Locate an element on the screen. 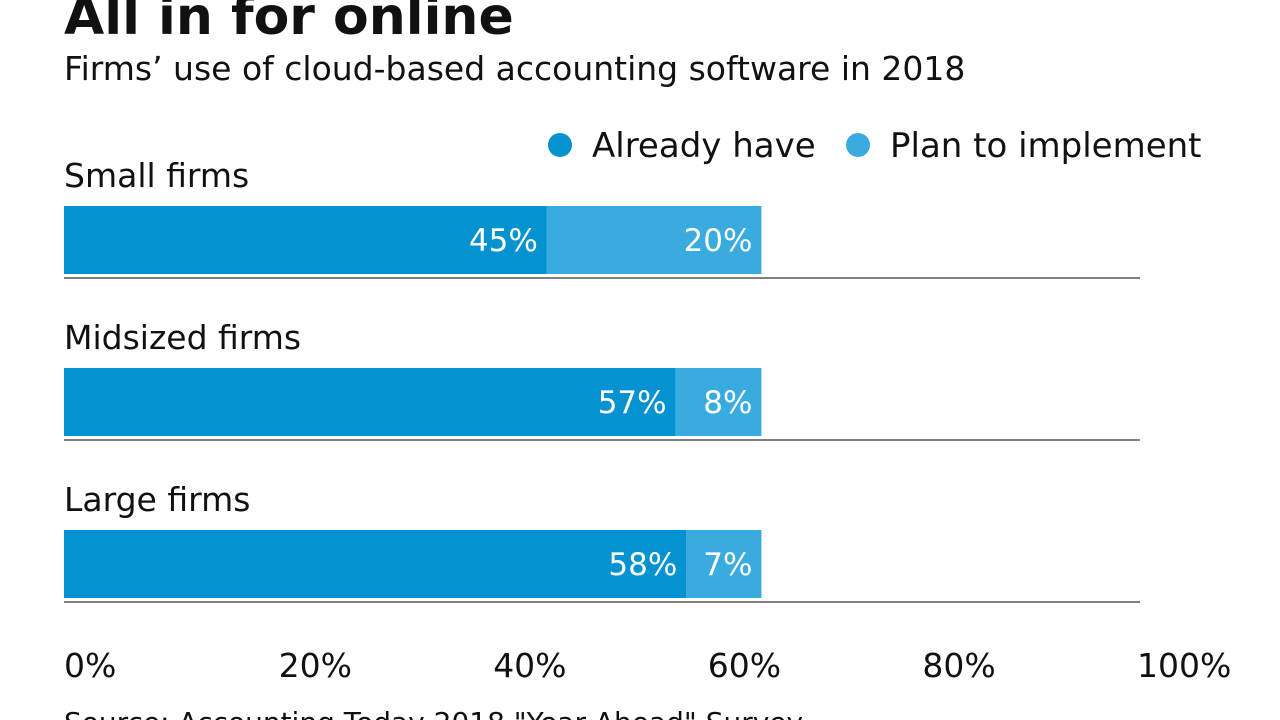 Image resolution: width=1280 pixels, height=720 pixels. category-label: Midsized firms is located at coordinates (182, 337).